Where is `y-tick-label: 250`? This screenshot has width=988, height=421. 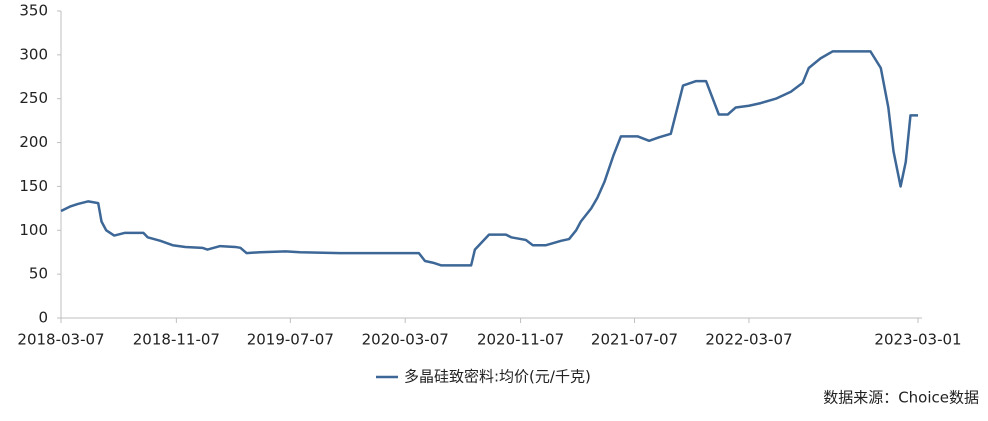
y-tick-label: 250 is located at coordinates (33, 98).